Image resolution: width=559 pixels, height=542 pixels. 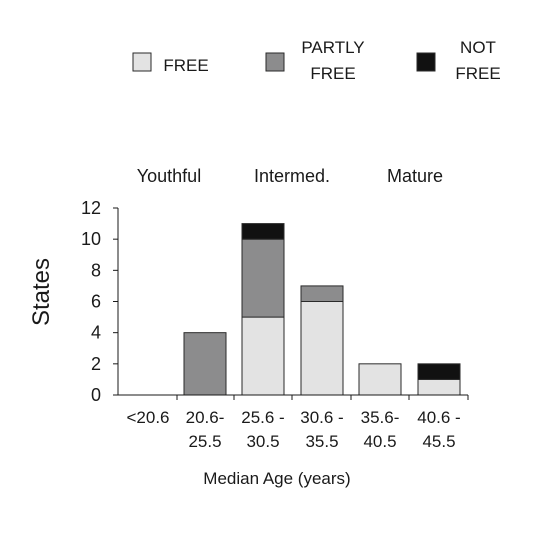 I want to click on legend-label-line: PARTLY, so click(x=332, y=47).